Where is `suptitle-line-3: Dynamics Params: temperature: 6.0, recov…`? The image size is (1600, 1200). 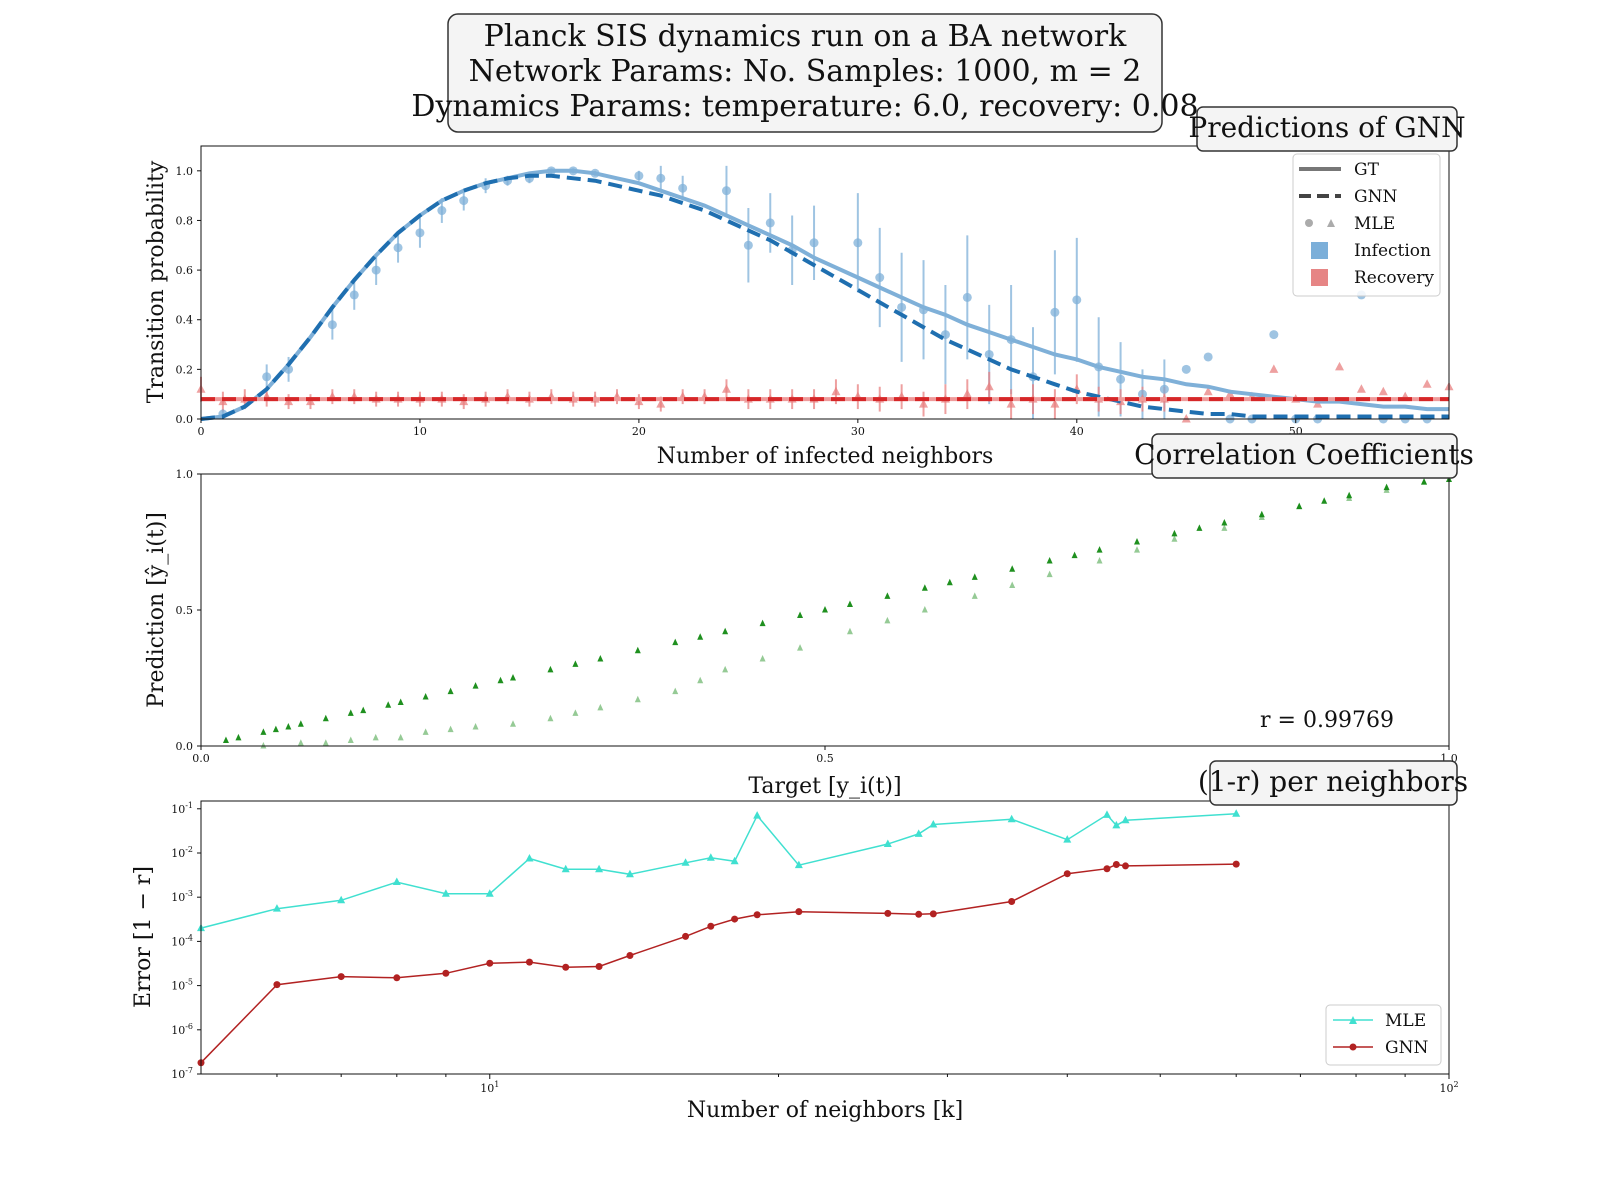
suptitle-line-3: Dynamics Params: temperature: 6.0, recov… is located at coordinates (804, 106).